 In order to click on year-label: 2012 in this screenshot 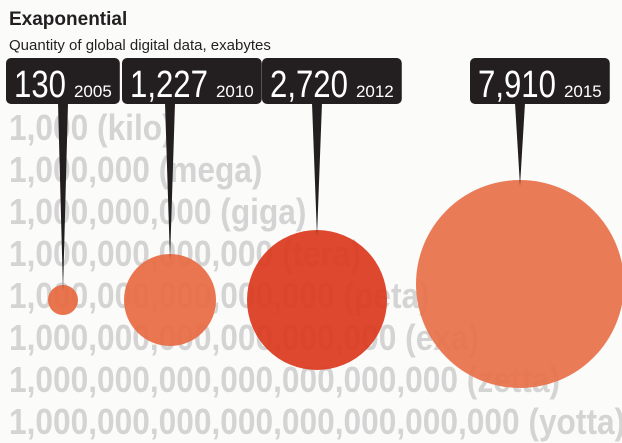, I will do `click(375, 91)`.